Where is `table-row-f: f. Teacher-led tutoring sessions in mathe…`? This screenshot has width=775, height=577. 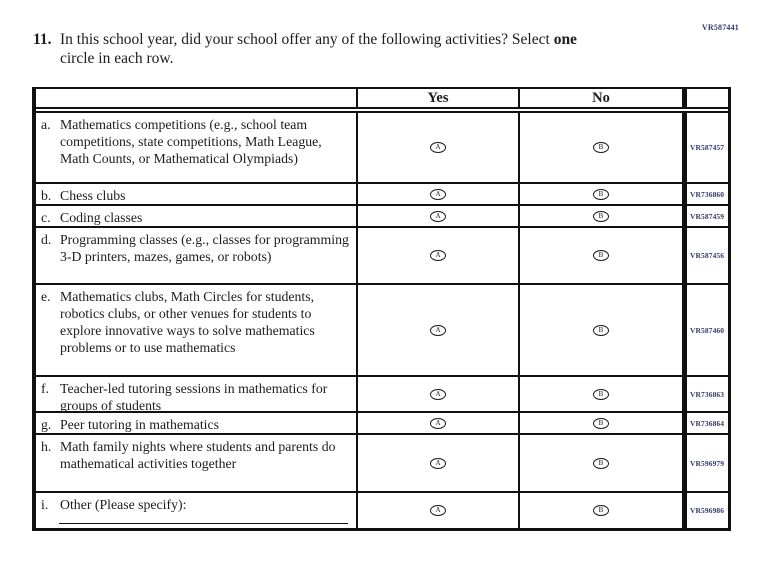 table-row-f: f. Teacher-led tutoring sessions in mathe… is located at coordinates (382, 394).